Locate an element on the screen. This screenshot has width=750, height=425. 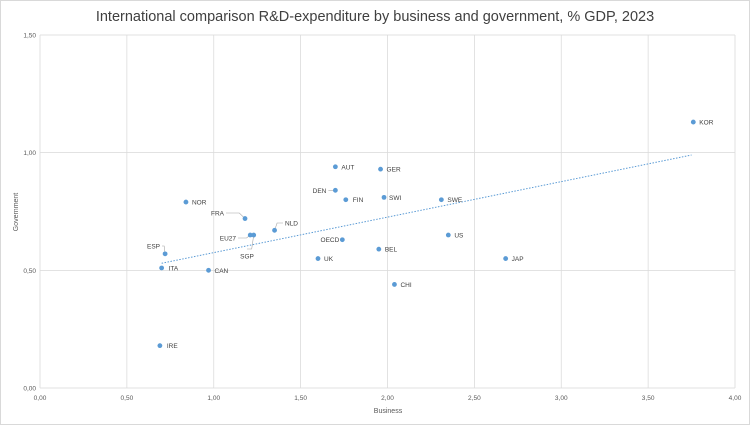
x-axis-label: Business is located at coordinates (388, 411).